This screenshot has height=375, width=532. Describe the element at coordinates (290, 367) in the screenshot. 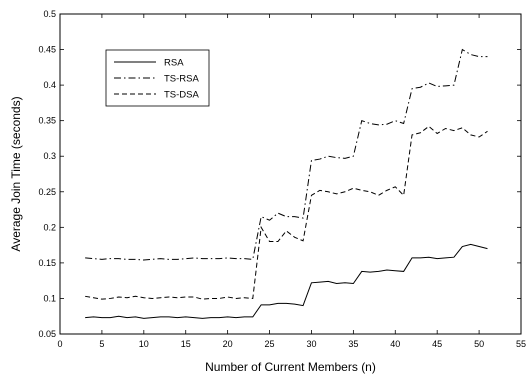

I see `x-axis-label: Number of Current Members (n)` at that location.